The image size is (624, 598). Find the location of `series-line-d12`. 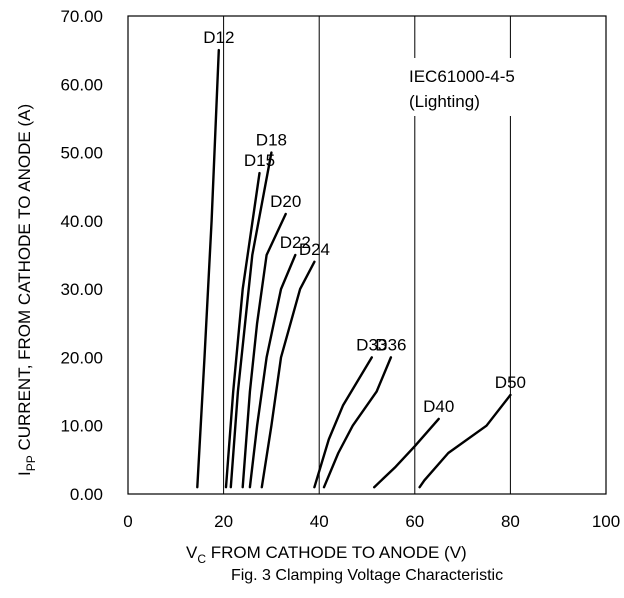

series-line-d12 is located at coordinates (208, 268).